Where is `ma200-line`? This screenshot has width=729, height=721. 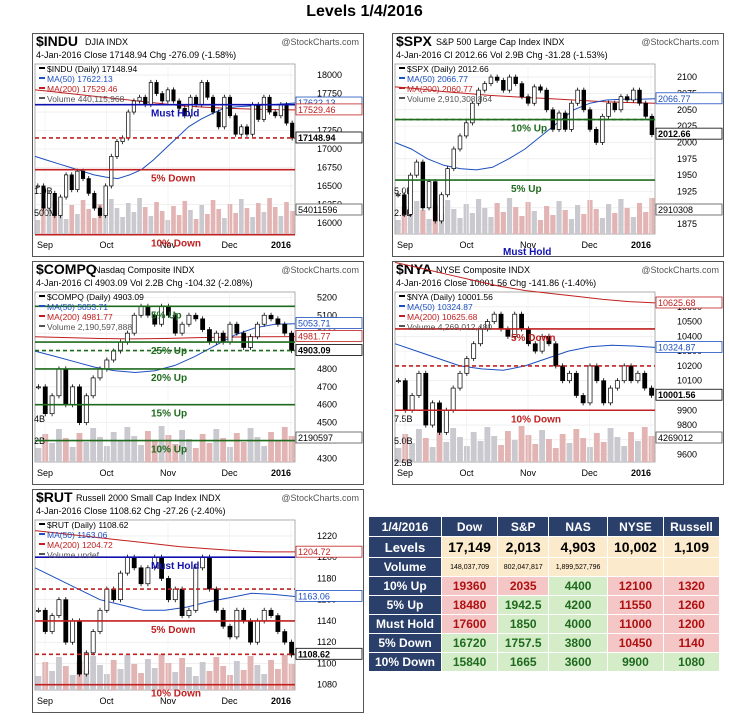 ma200-line is located at coordinates (164, 541).